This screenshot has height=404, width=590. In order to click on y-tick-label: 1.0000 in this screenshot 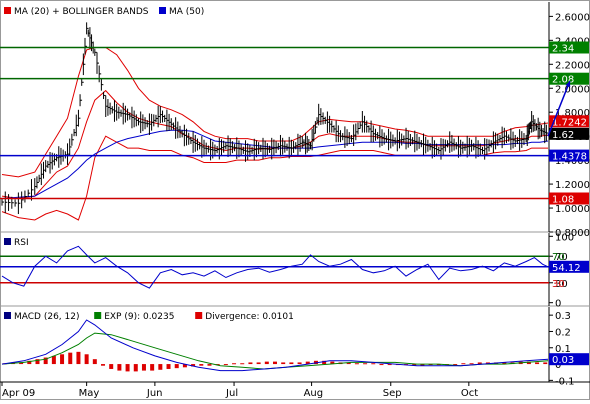, I will do `click(572, 209)`.